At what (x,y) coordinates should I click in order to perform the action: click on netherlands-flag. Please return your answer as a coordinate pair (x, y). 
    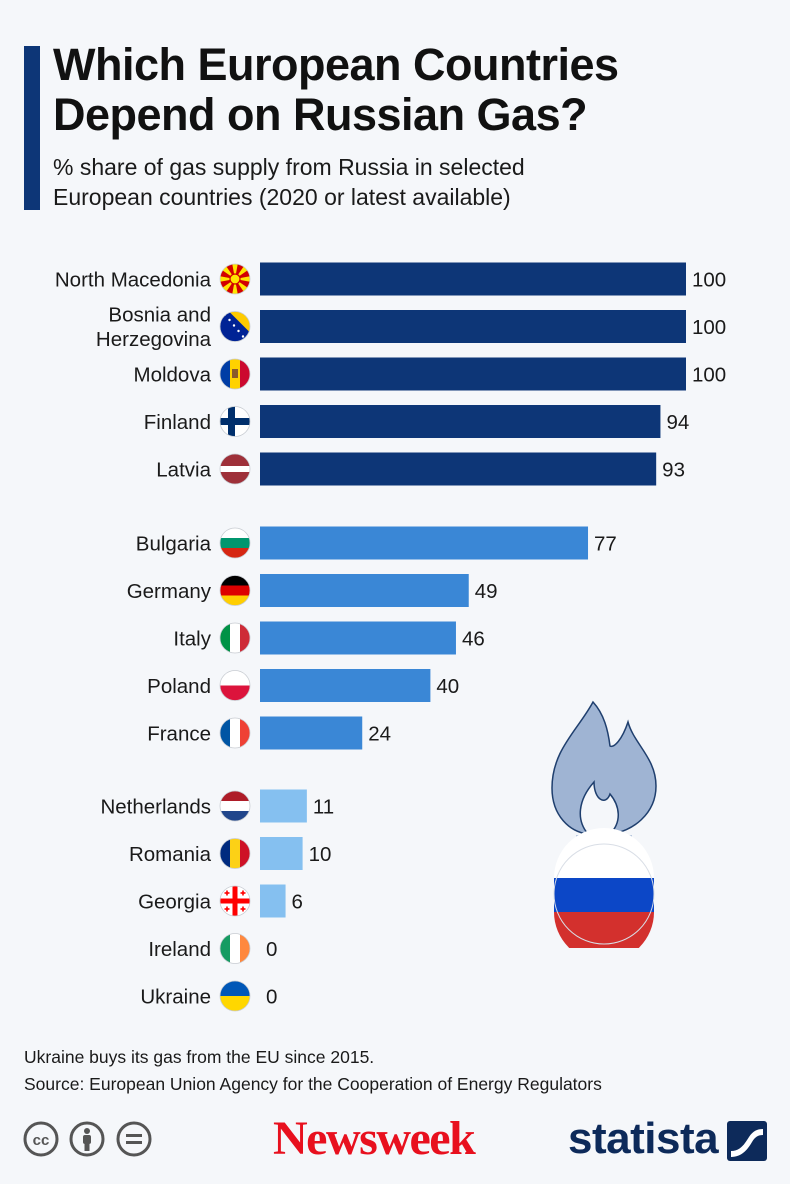
    Looking at the image, I should click on (235, 806).